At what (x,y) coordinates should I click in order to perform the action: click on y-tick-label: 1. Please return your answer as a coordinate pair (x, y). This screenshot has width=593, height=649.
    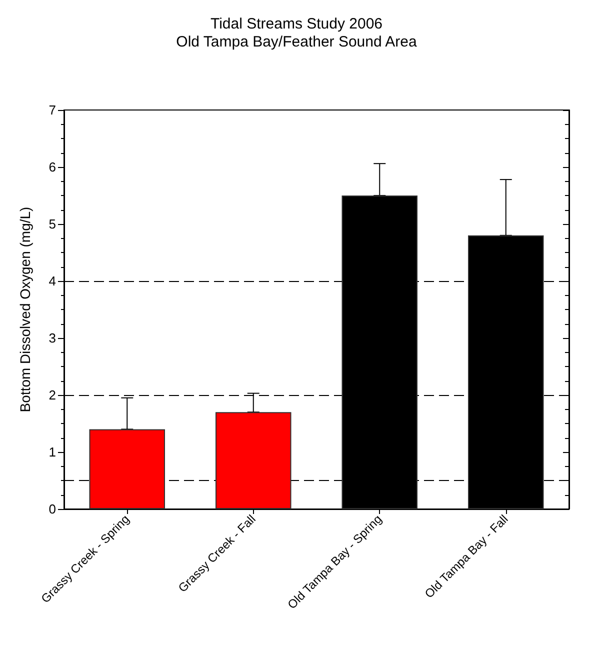
    Looking at the image, I should click on (52, 452).